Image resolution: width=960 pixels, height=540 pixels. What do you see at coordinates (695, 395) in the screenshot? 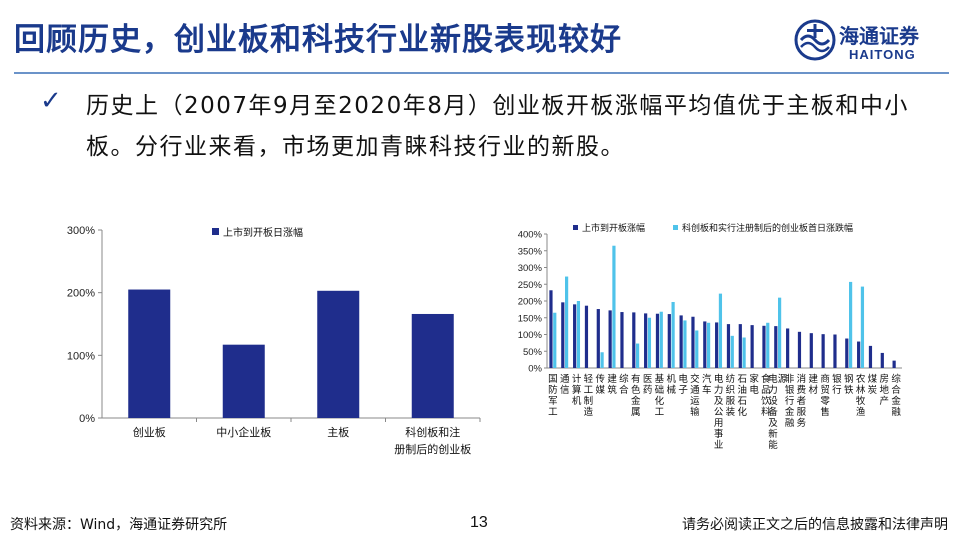
I see `x-category-label: 交通运输` at bounding box center [695, 395].